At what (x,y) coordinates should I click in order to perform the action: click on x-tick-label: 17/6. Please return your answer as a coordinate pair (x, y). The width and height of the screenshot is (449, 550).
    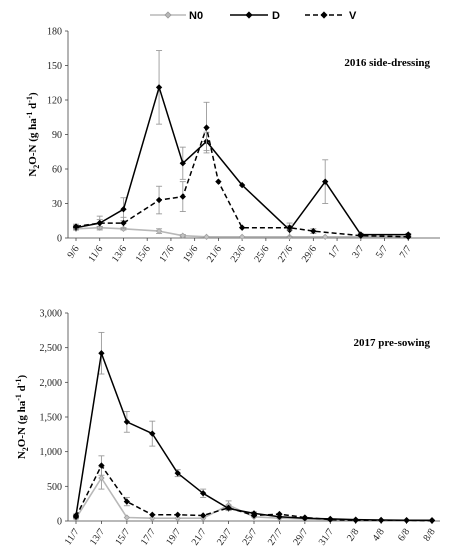
    Looking at the image, I should click on (166, 254).